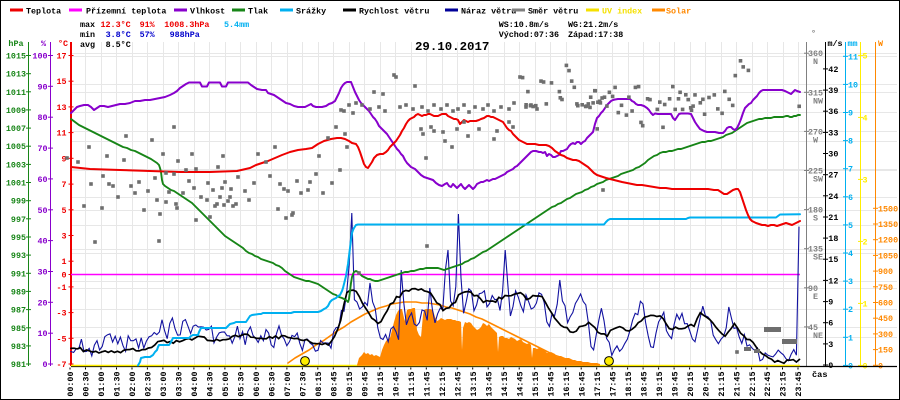 The image size is (900, 400). I want to click on svg-text: 997, so click(18, 220).